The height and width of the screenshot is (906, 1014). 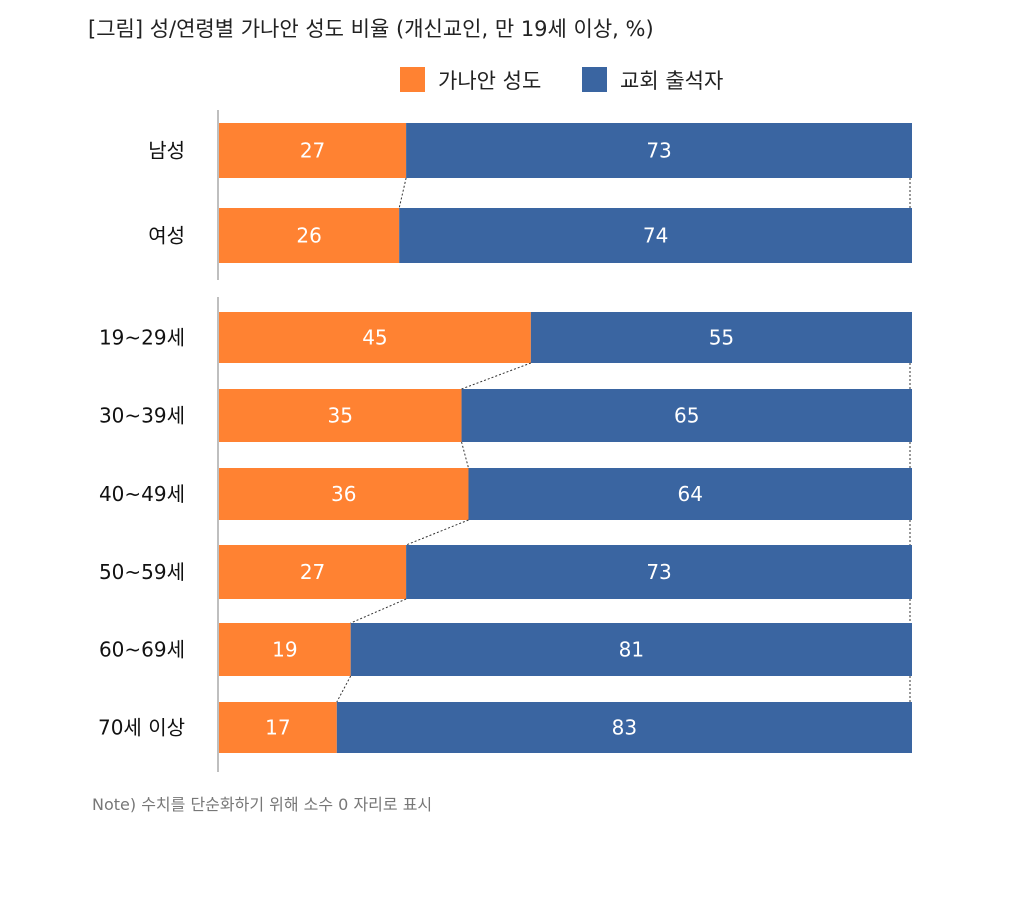 What do you see at coordinates (166, 236) in the screenshot?
I see `category-label: 여성` at bounding box center [166, 236].